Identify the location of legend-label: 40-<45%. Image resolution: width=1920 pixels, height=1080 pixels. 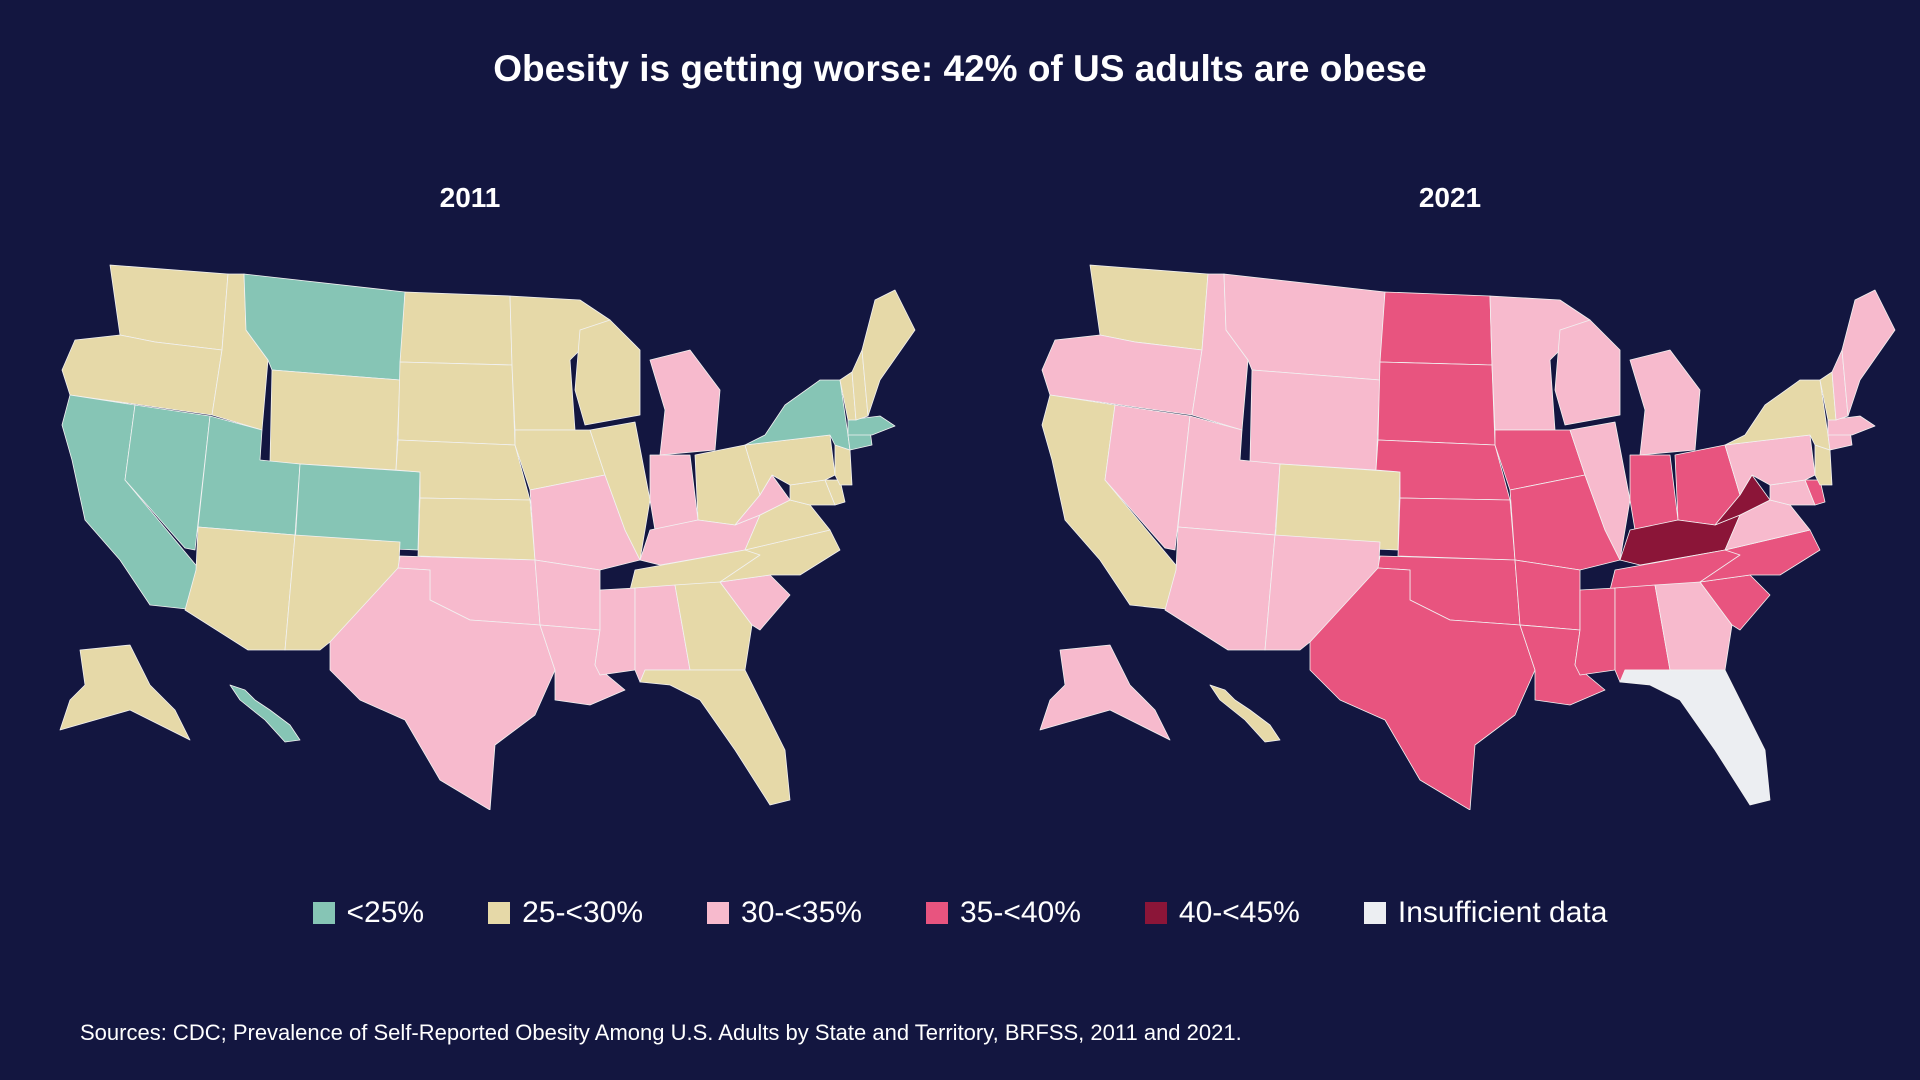
(1239, 912).